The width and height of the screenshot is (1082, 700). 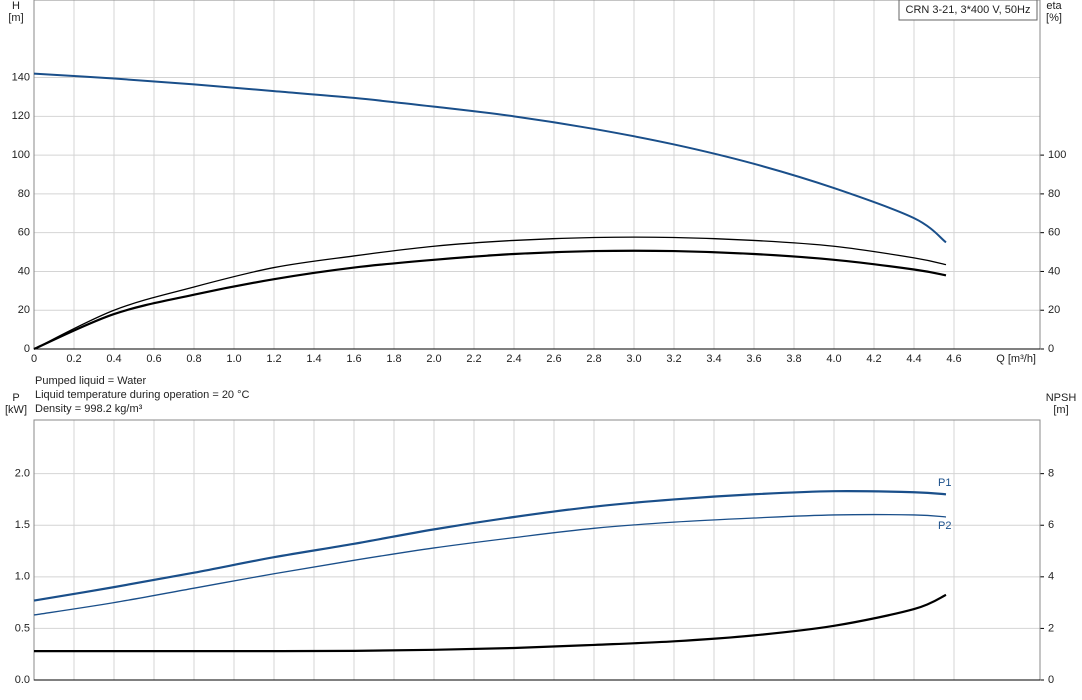 What do you see at coordinates (24, 271) in the screenshot?
I see `y-tick-label: 40` at bounding box center [24, 271].